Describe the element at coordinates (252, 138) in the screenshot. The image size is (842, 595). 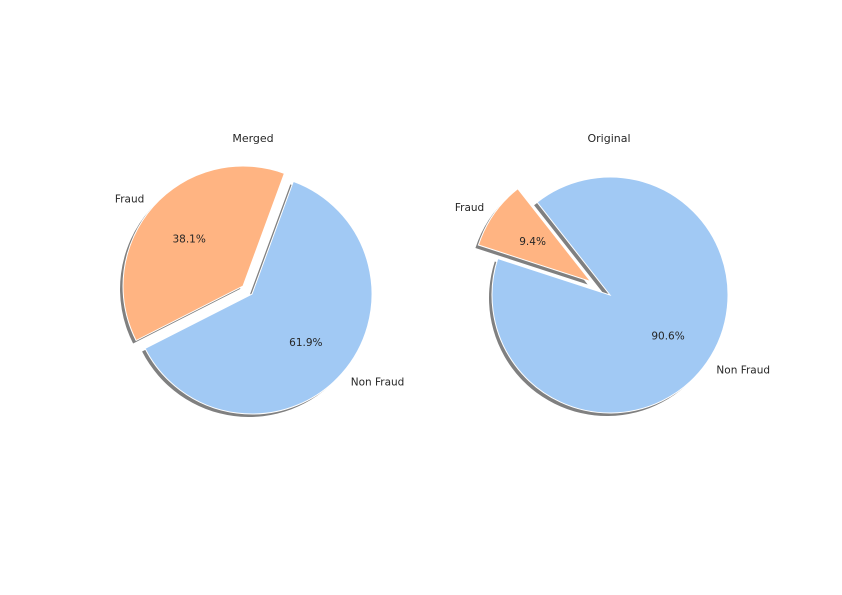
I see `chart-title-merged: Merged` at that location.